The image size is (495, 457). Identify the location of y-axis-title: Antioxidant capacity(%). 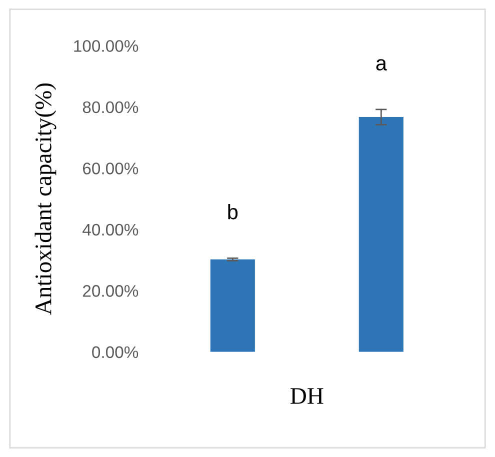
(45, 199).